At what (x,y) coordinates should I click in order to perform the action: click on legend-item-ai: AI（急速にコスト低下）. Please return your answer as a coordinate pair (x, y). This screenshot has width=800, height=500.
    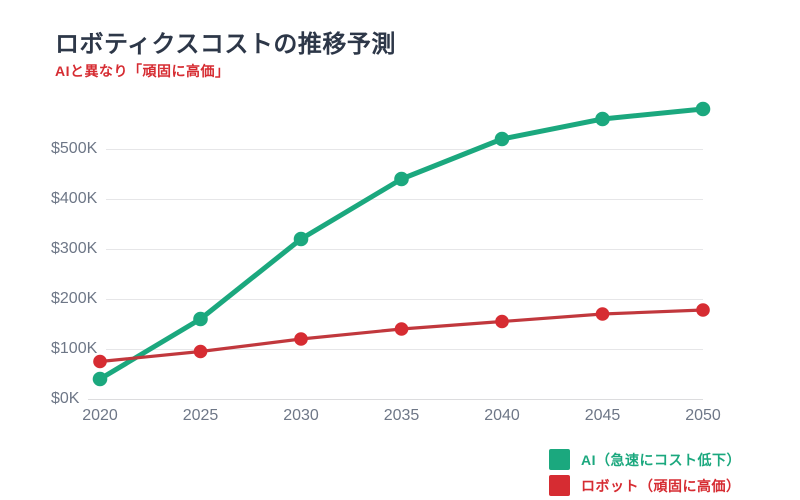
    Looking at the image, I should click on (645, 459).